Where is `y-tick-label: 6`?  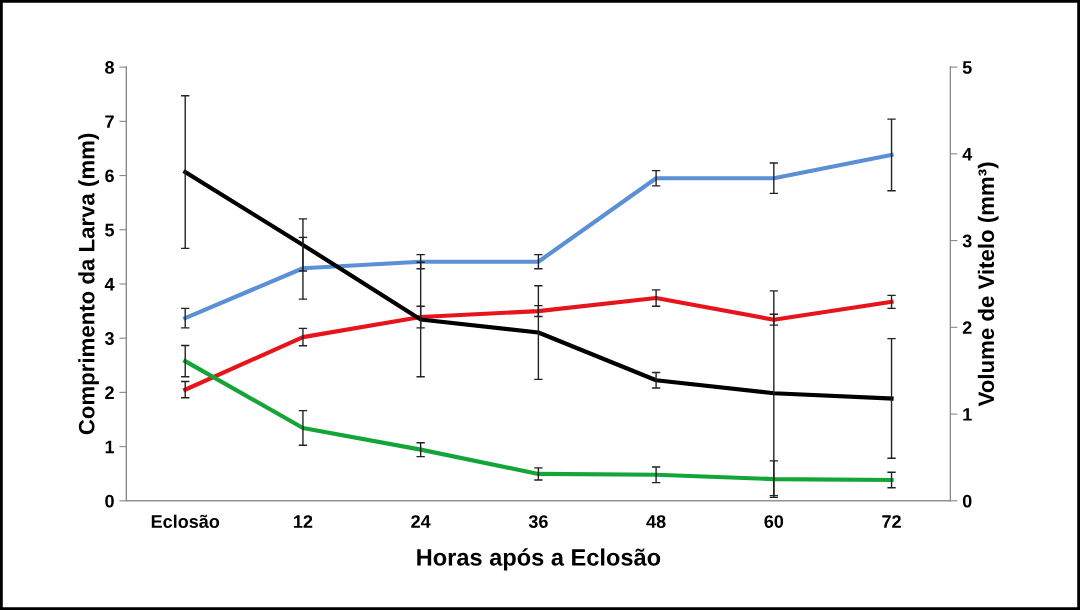
y-tick-label: 6 is located at coordinates (109, 176).